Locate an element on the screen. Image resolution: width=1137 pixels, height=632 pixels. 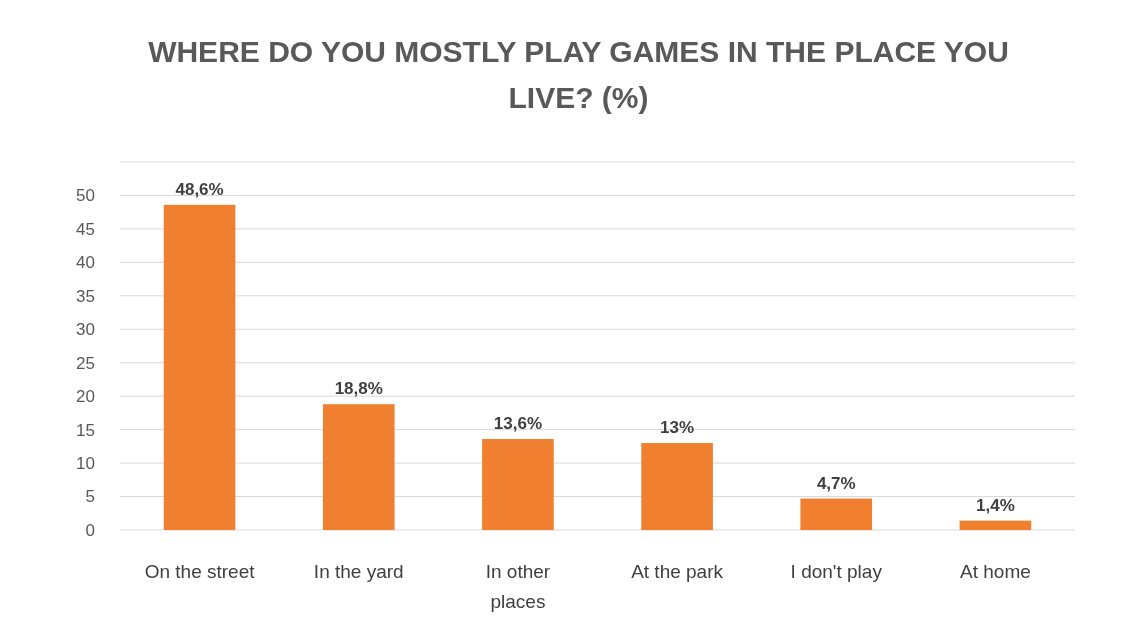
x-tick-label: At home is located at coordinates (995, 571).